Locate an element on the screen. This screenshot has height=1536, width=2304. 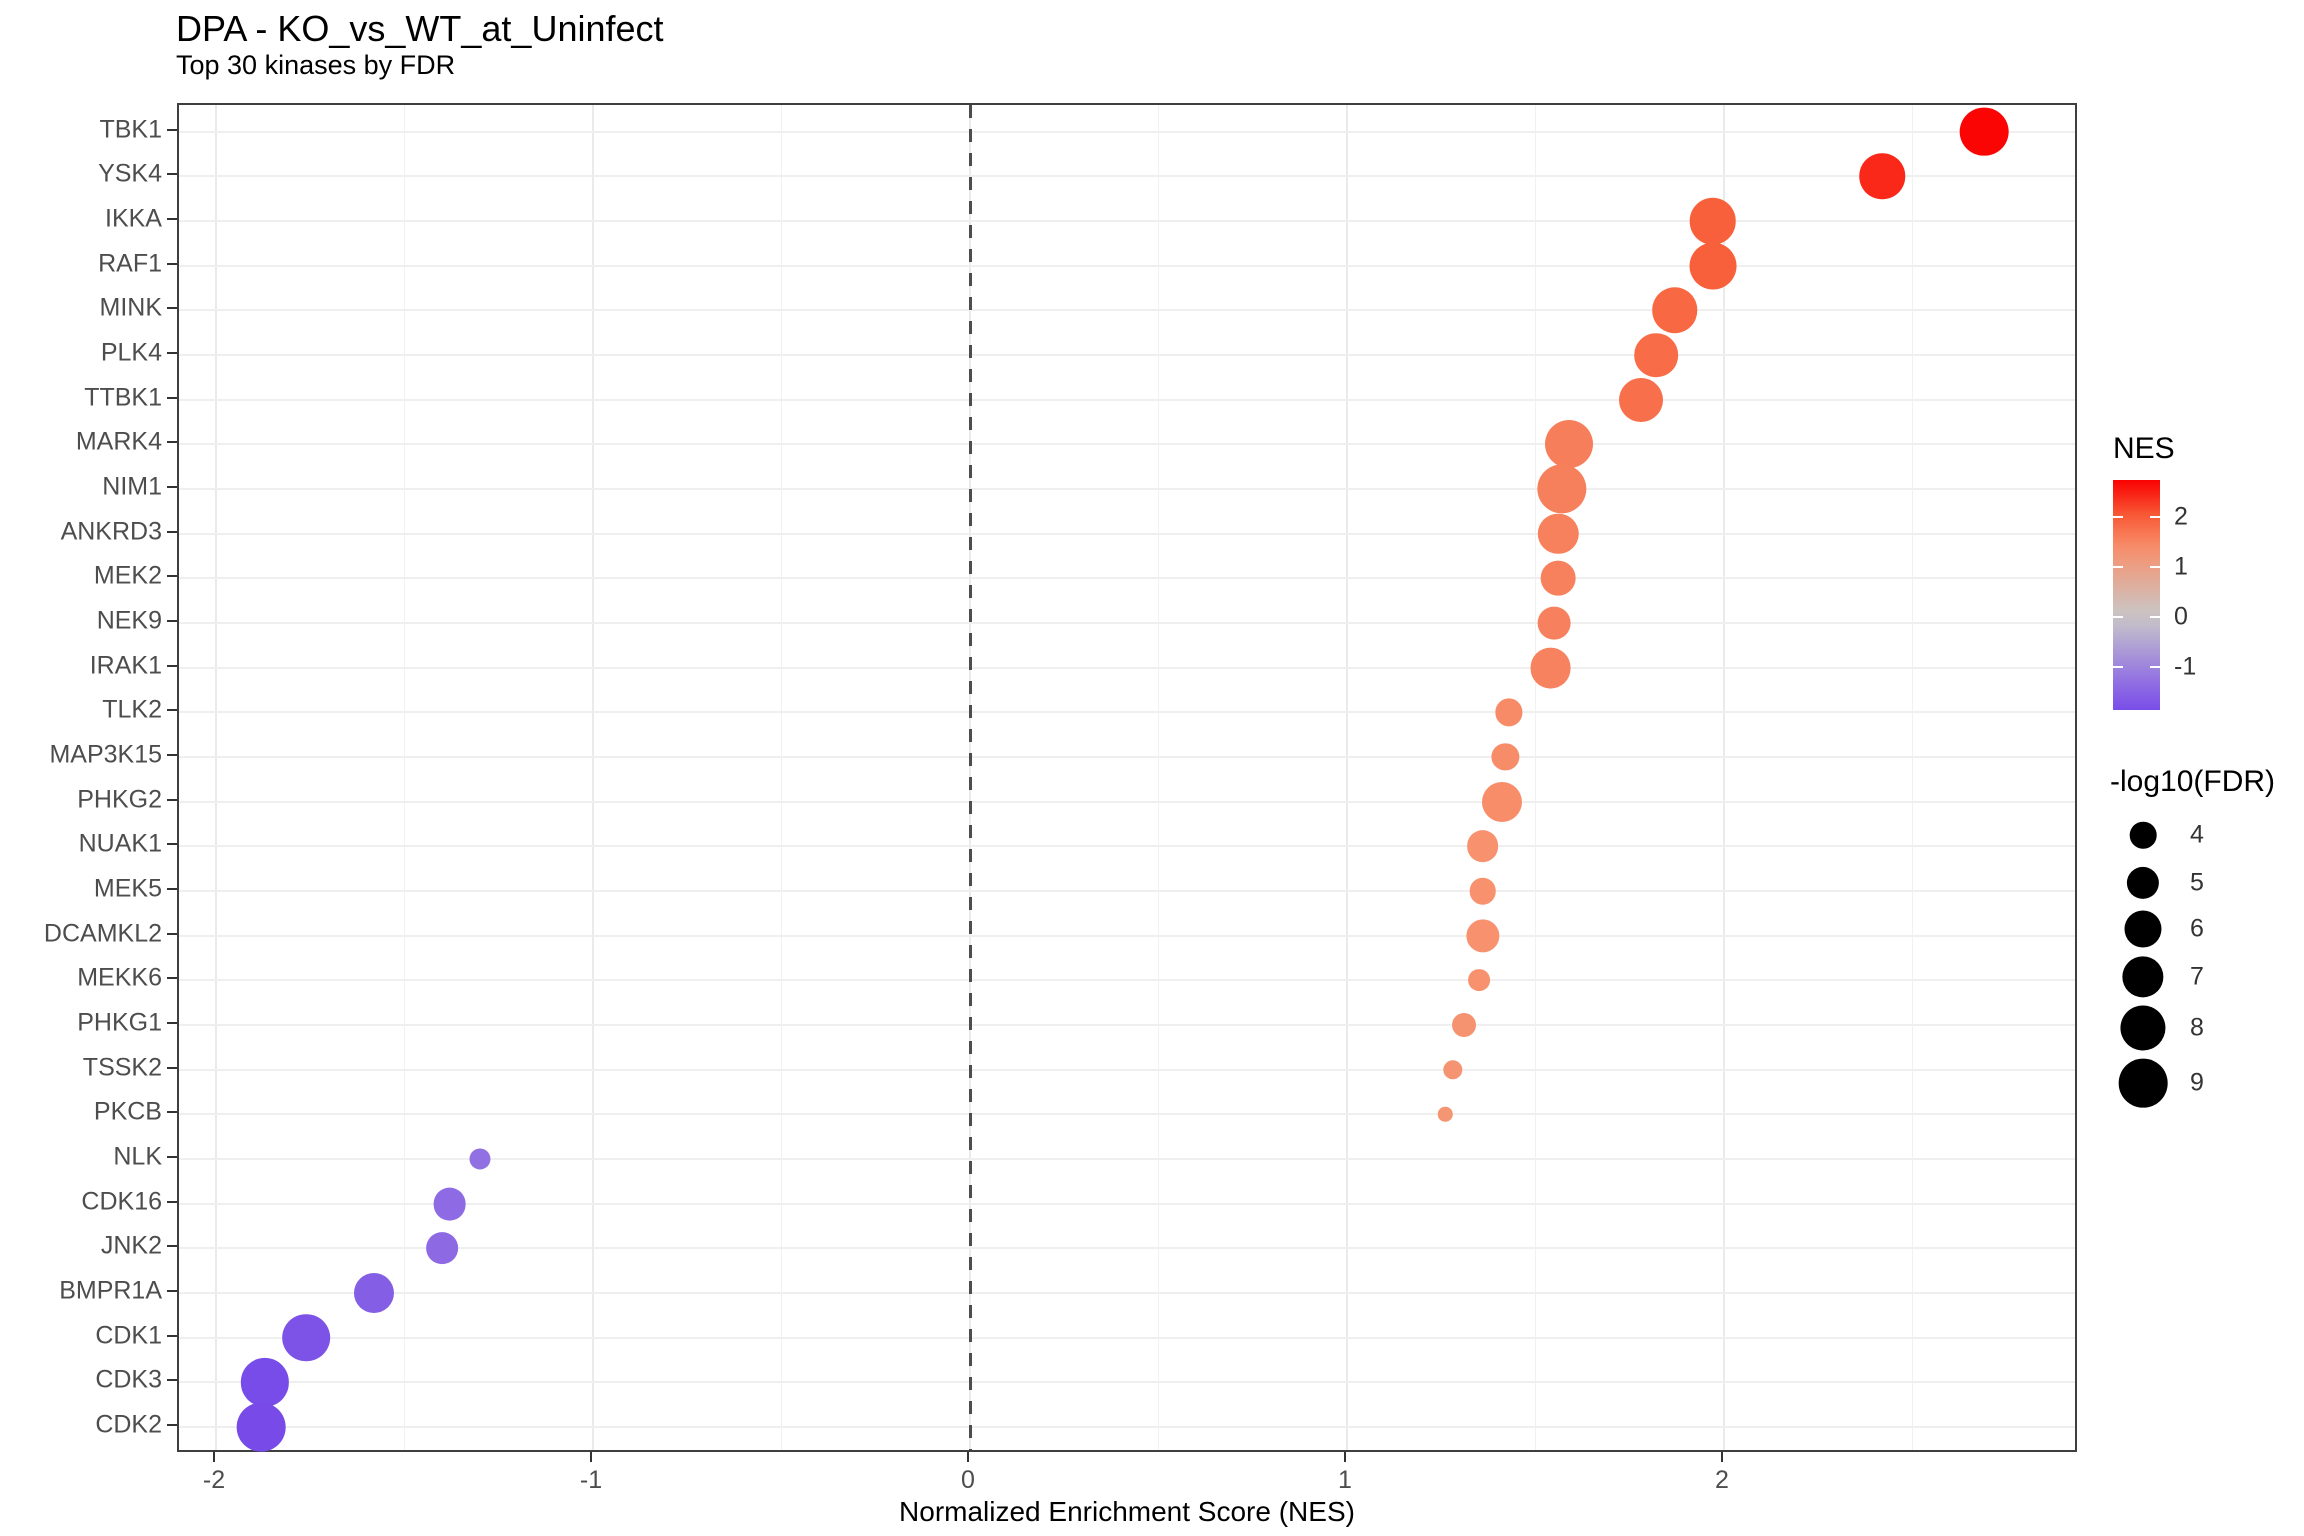
dot-IRAK1 is located at coordinates (1551, 668).